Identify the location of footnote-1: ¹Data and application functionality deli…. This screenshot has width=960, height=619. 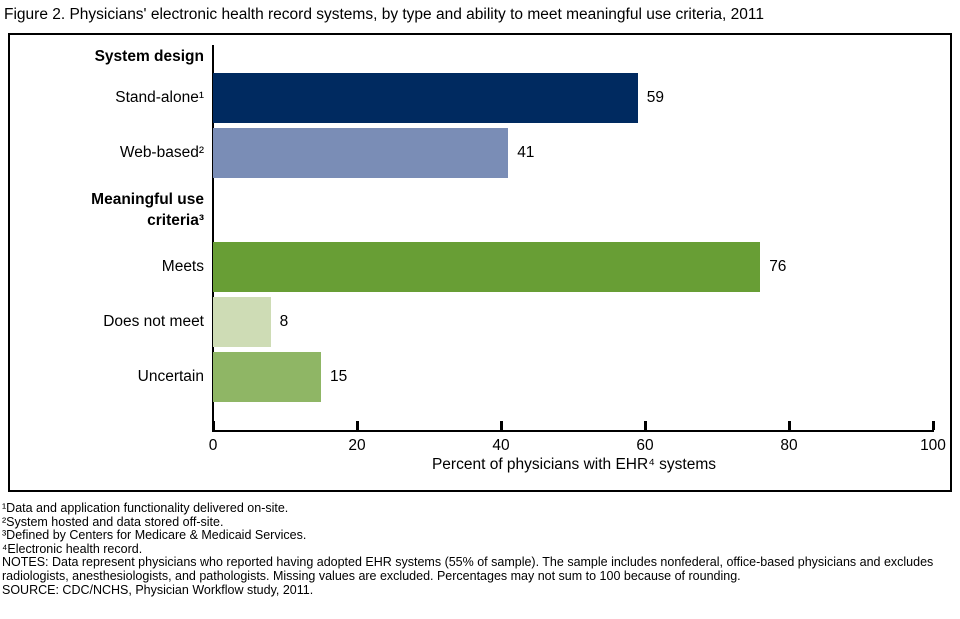
(145, 508).